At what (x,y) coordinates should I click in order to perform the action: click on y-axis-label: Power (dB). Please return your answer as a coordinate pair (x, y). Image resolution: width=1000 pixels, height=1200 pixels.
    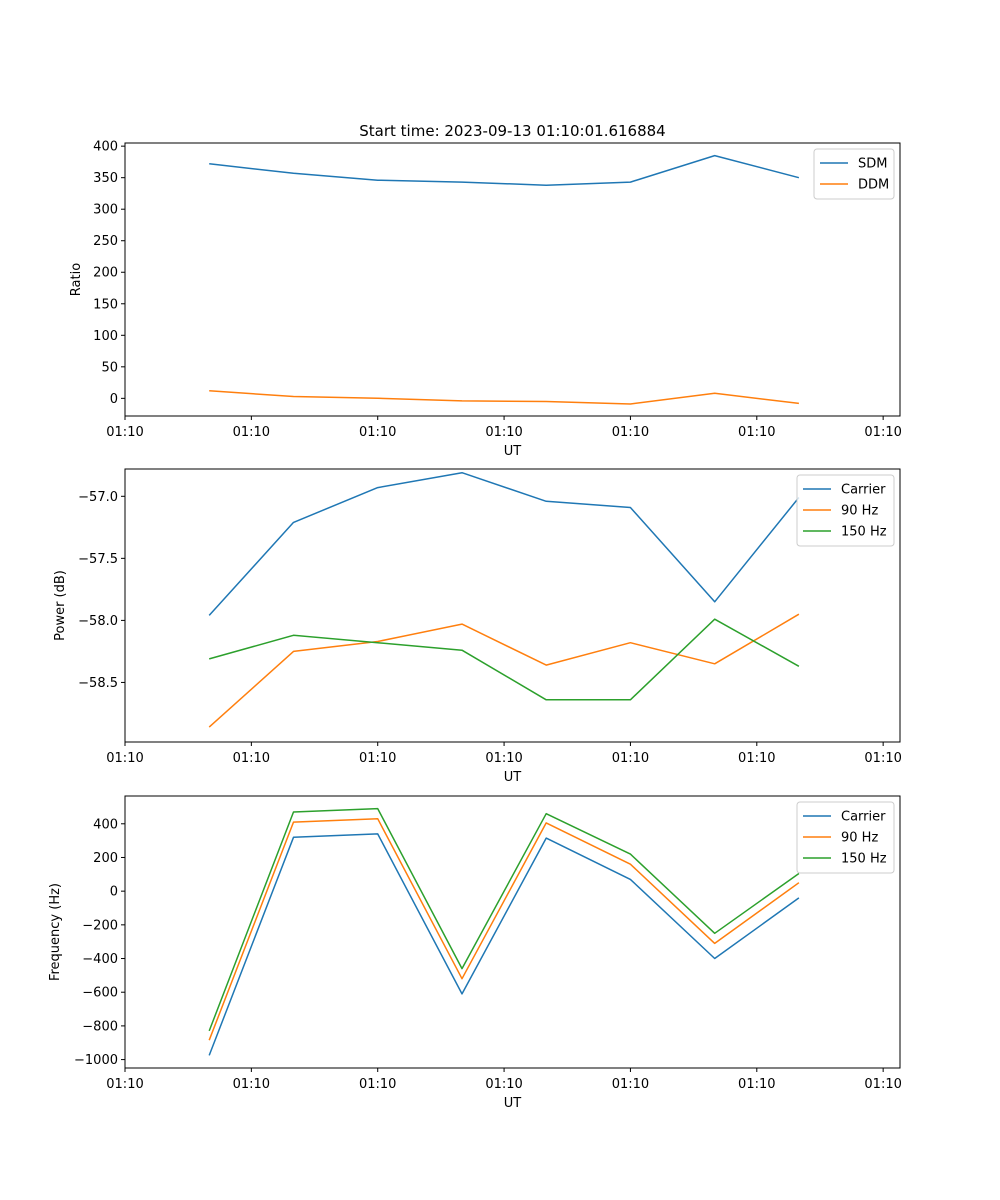
    Looking at the image, I should click on (60, 605).